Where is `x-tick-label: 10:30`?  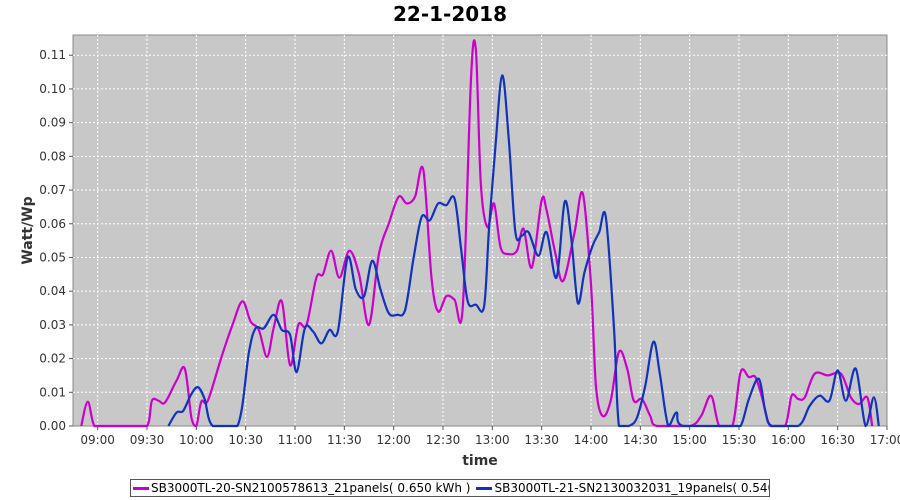 x-tick-label: 10:30 is located at coordinates (245, 440).